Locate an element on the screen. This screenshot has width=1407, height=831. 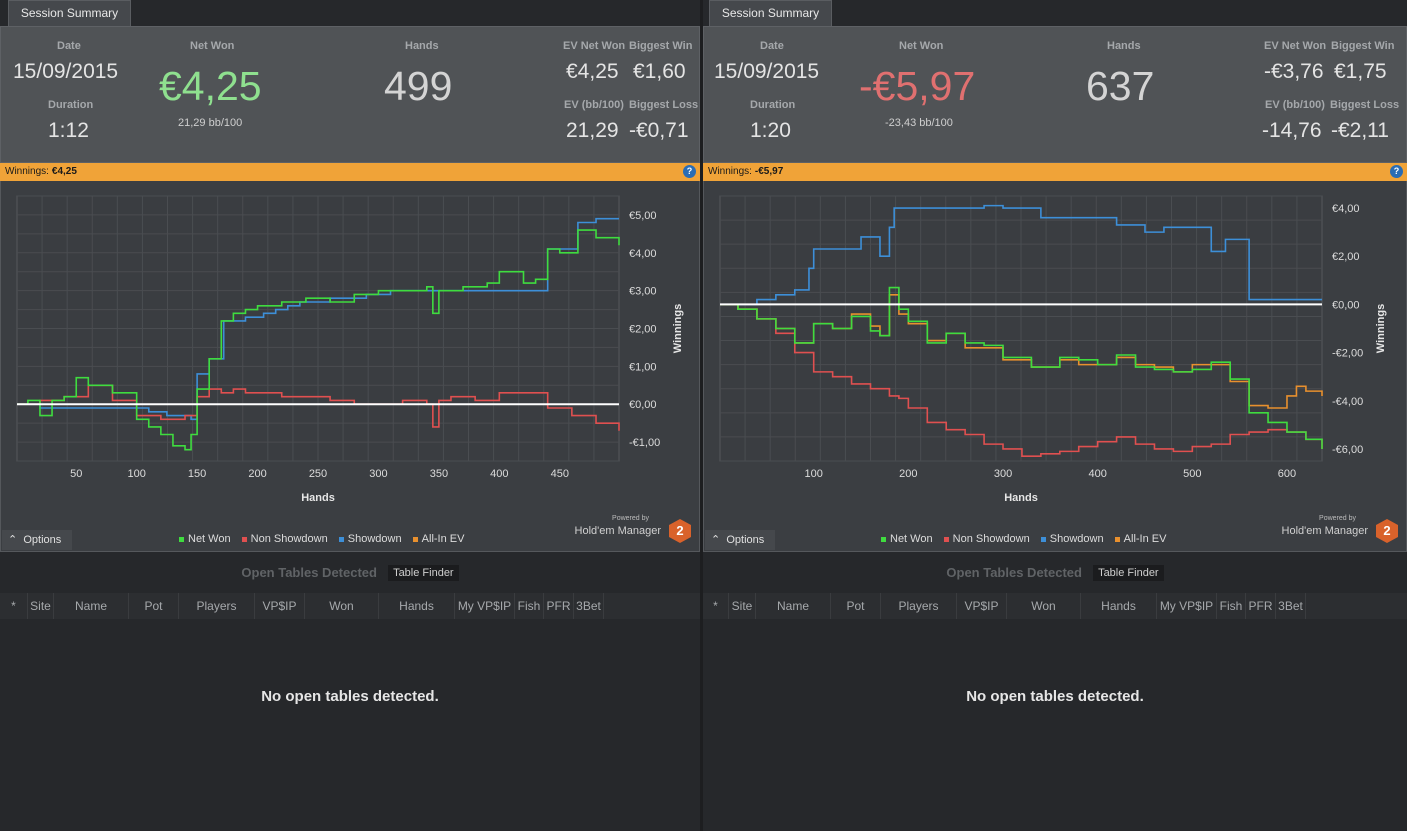
legend-label: Non Showdown is located at coordinates (991, 539).